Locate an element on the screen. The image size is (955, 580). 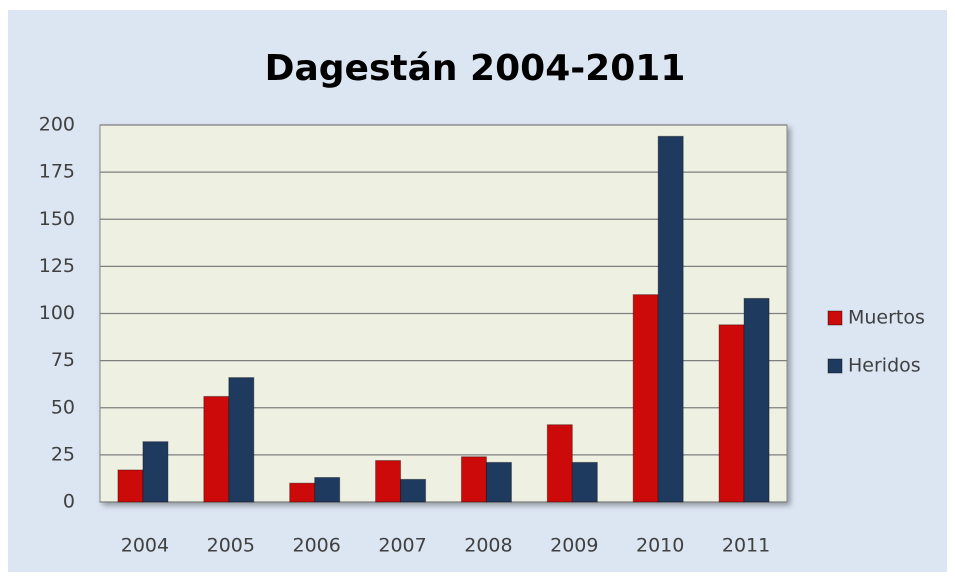
x-tick-label: 2009 is located at coordinates (574, 546).